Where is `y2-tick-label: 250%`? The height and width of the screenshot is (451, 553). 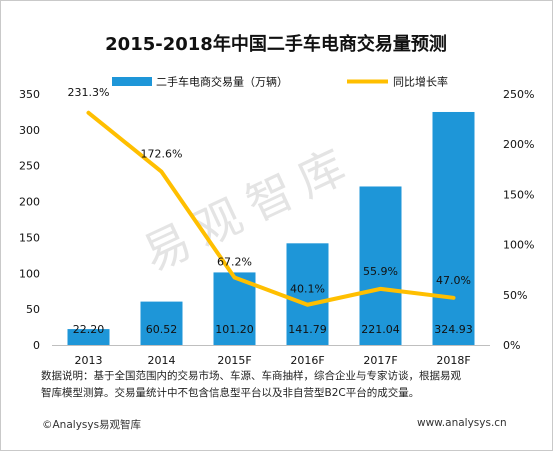
y2-tick-label: 250% is located at coordinates (518, 94).